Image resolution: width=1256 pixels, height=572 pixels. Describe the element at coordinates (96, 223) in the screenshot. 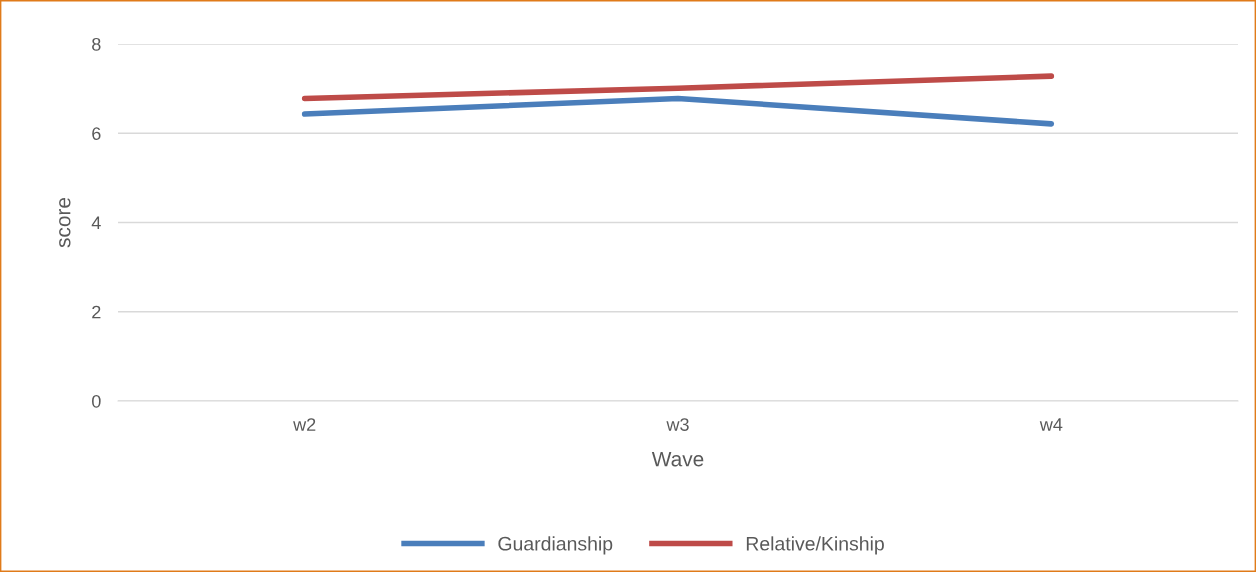

I see `y-tick-label: 4` at that location.